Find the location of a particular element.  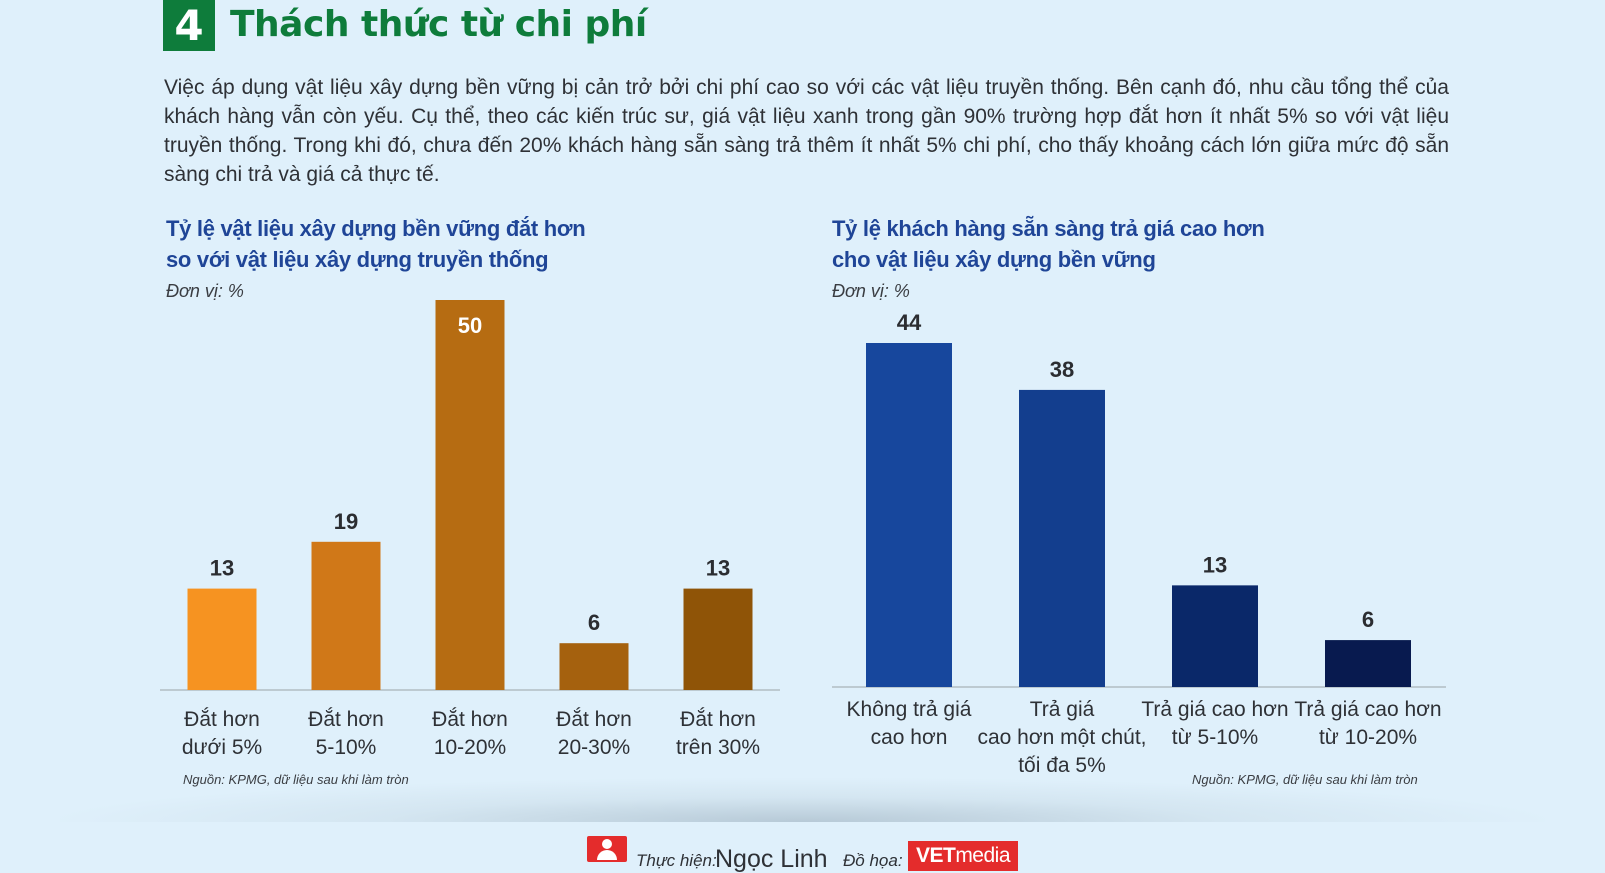

chart1-category-label-4: Đắt hơn 20-30% is located at coordinates (594, 733).